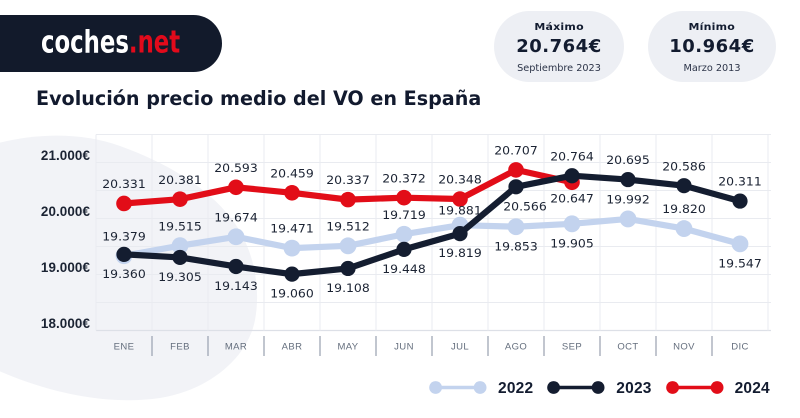  Describe the element at coordinates (516, 347) in the screenshot. I see `x-tick-label-AGO: AGO` at that location.